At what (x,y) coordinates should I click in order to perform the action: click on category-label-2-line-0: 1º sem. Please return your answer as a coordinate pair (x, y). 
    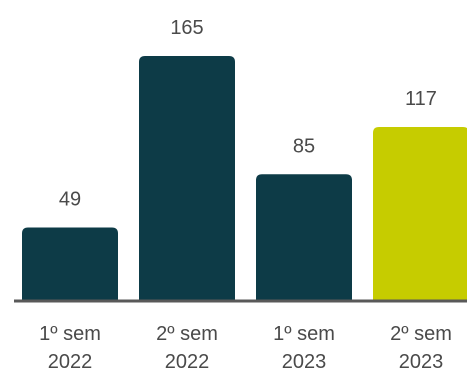
    Looking at the image, I should click on (304, 334).